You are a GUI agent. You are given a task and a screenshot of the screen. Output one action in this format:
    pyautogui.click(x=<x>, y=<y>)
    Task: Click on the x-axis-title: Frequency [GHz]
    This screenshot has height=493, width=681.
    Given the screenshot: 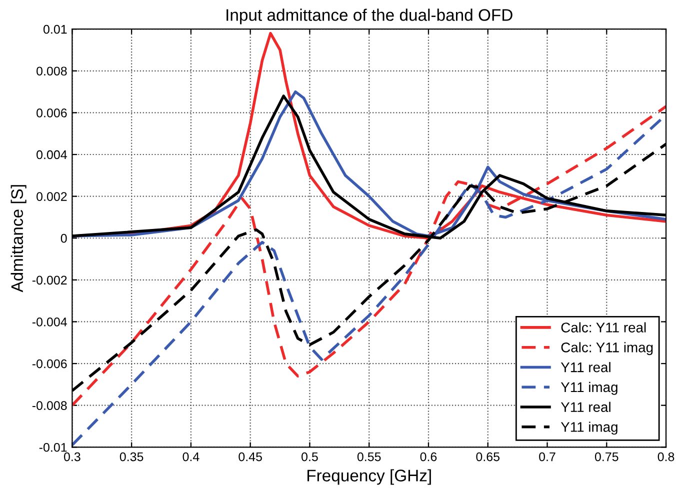 What is the action you would take?
    pyautogui.click(x=369, y=477)
    